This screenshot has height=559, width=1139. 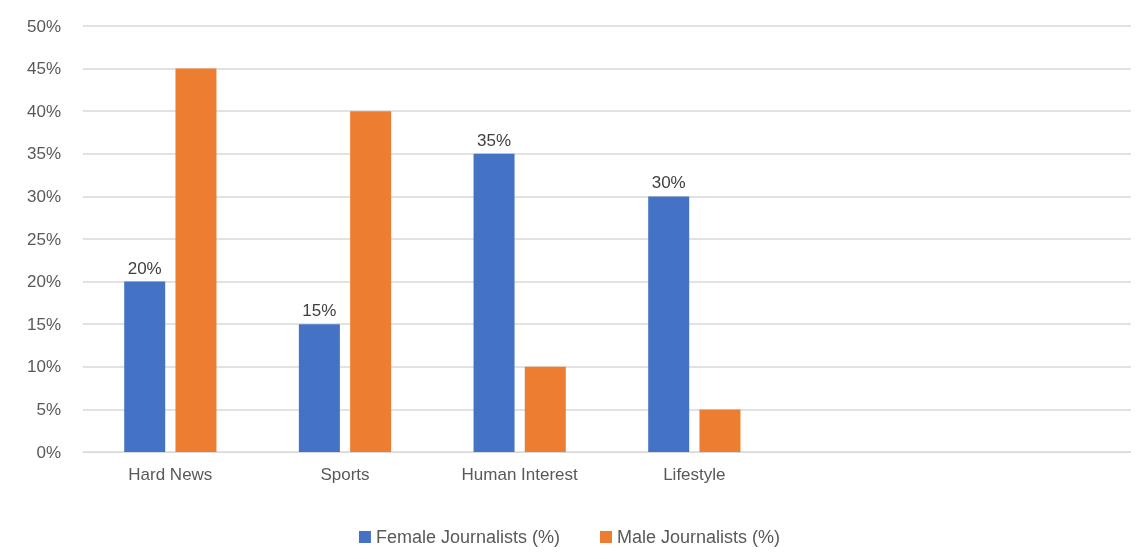 I want to click on y-tick-label: 25%, so click(x=43, y=239).